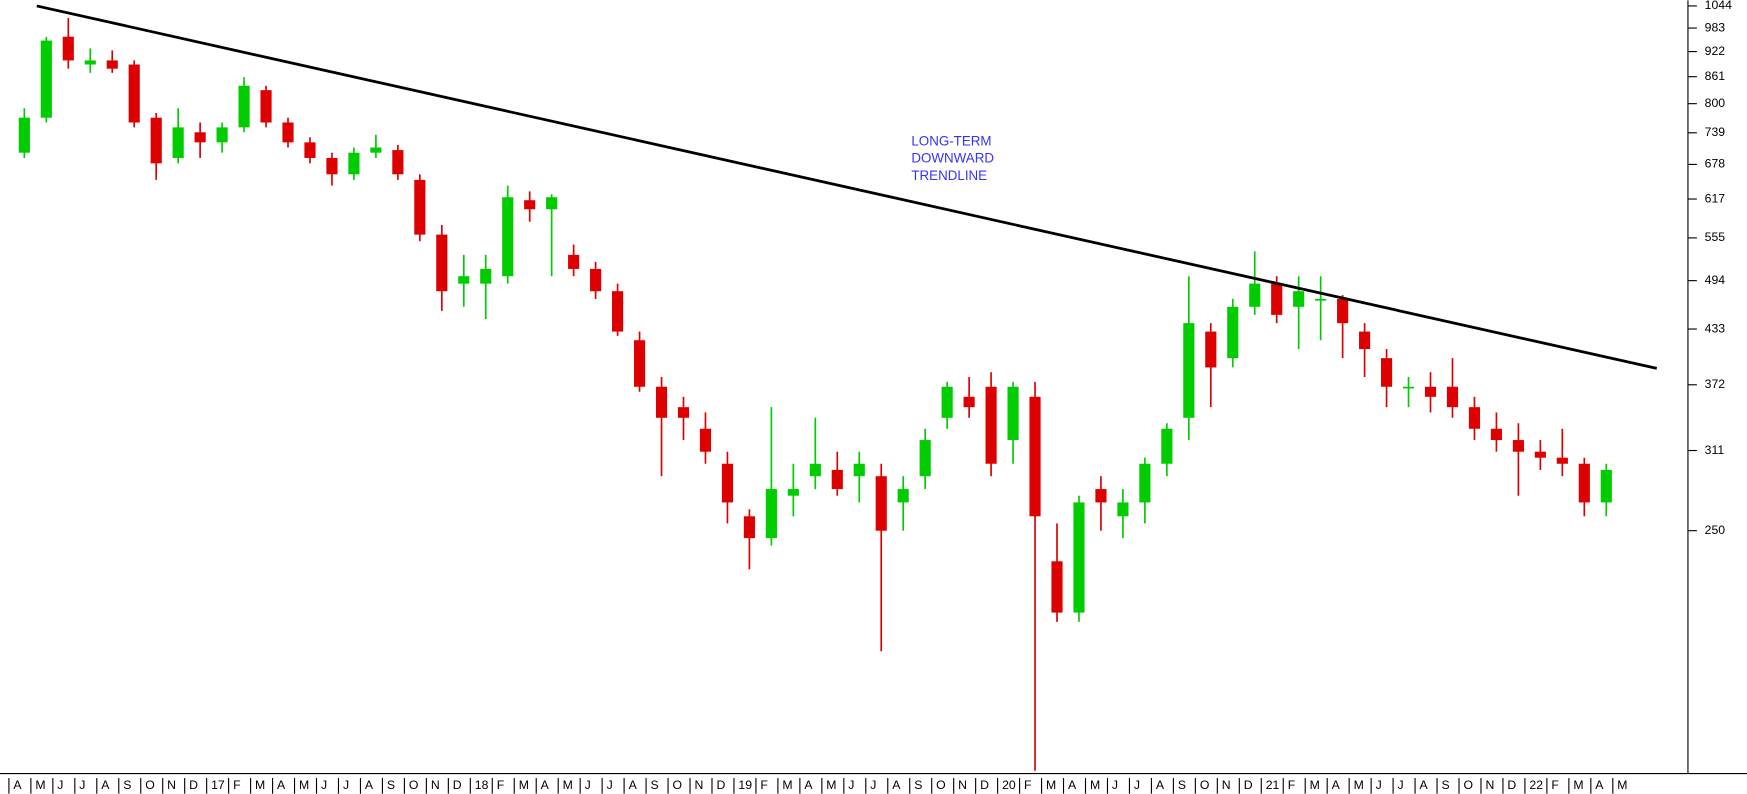  What do you see at coordinates (1715, 280) in the screenshot?
I see `y-tick-label: 494` at bounding box center [1715, 280].